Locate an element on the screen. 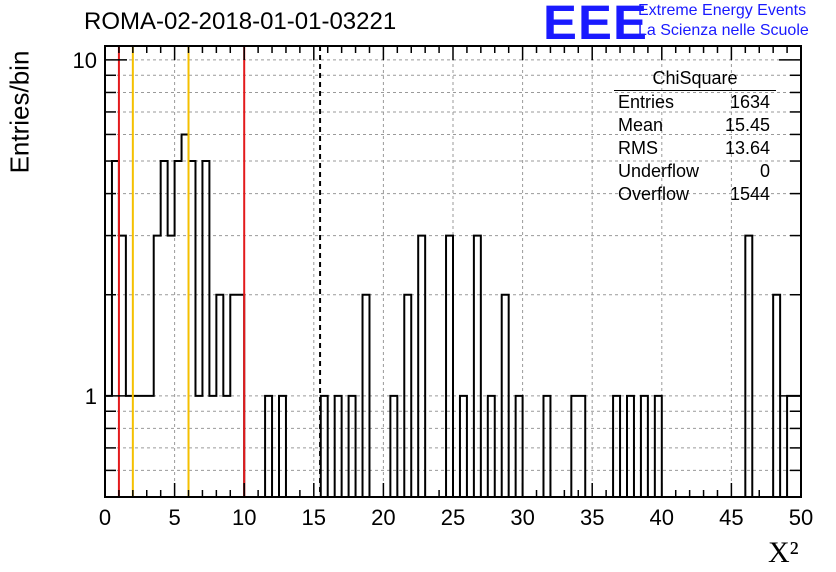 This screenshot has height=572, width=836. stats-row-underflow: Underflow 0 is located at coordinates (695, 171).